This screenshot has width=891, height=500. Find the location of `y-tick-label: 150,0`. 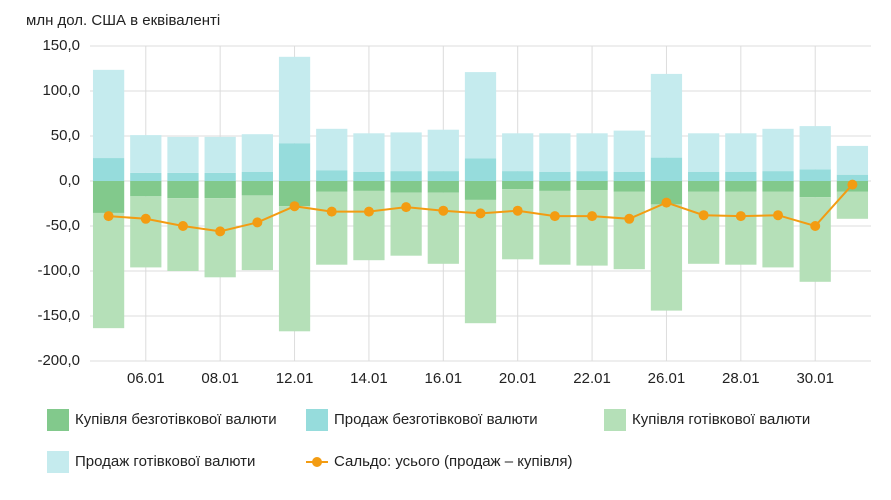

y-tick-label: 150,0 is located at coordinates (61, 45).